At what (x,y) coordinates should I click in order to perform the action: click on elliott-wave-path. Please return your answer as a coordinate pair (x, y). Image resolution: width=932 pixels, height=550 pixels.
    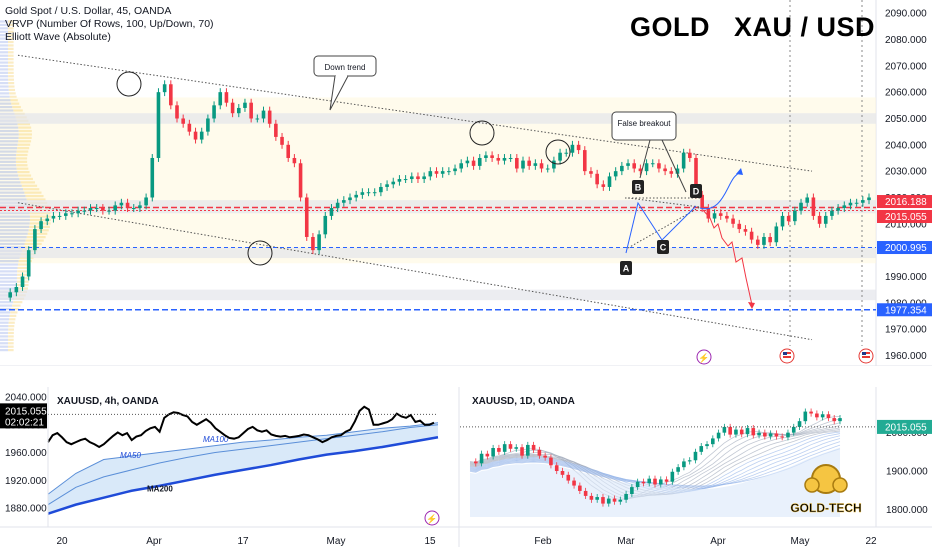
    Looking at the image, I should click on (661, 227).